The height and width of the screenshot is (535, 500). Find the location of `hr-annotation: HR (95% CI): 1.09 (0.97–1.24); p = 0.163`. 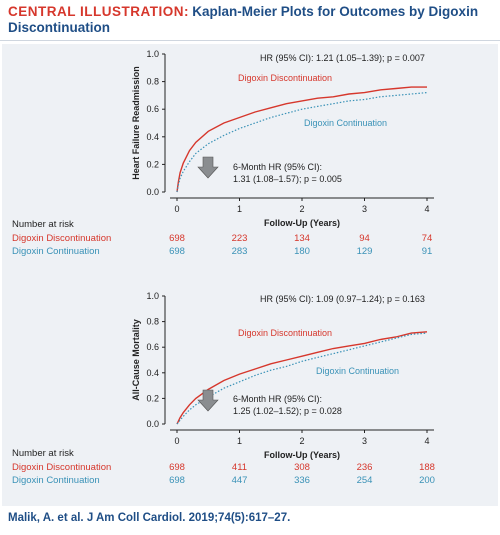

hr-annotation: HR (95% CI): 1.09 (0.97–1.24); p = 0.163 is located at coordinates (342, 299).